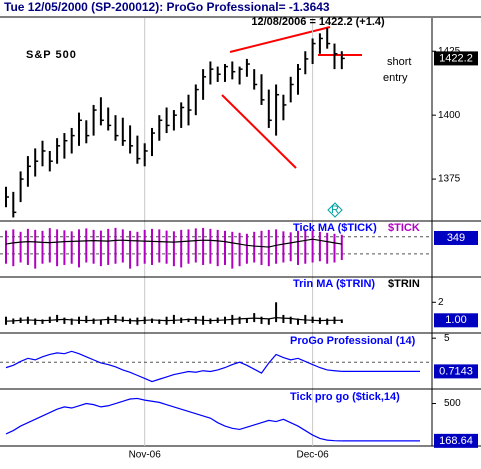 This screenshot has width=481, height=469. Describe the element at coordinates (447, 338) in the screenshot. I see `y-tick-label: 5` at that location.